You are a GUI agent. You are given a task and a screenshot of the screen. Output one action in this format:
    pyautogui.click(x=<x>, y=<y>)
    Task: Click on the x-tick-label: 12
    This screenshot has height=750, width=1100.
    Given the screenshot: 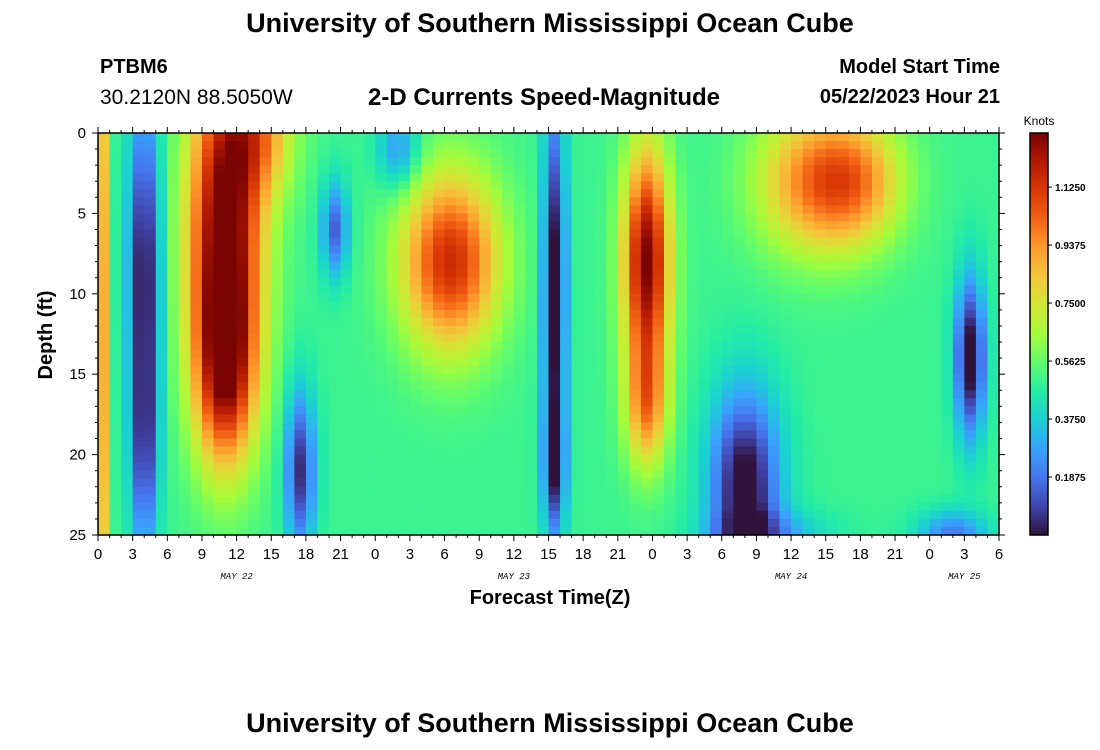 What is the action you would take?
    pyautogui.click(x=514, y=554)
    